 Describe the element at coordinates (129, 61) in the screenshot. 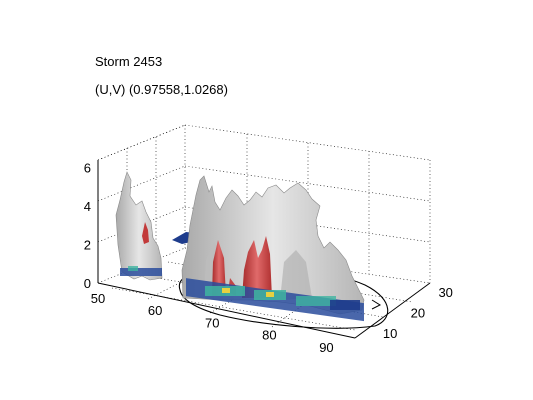

I see `chart-title: Storm 2453` at that location.